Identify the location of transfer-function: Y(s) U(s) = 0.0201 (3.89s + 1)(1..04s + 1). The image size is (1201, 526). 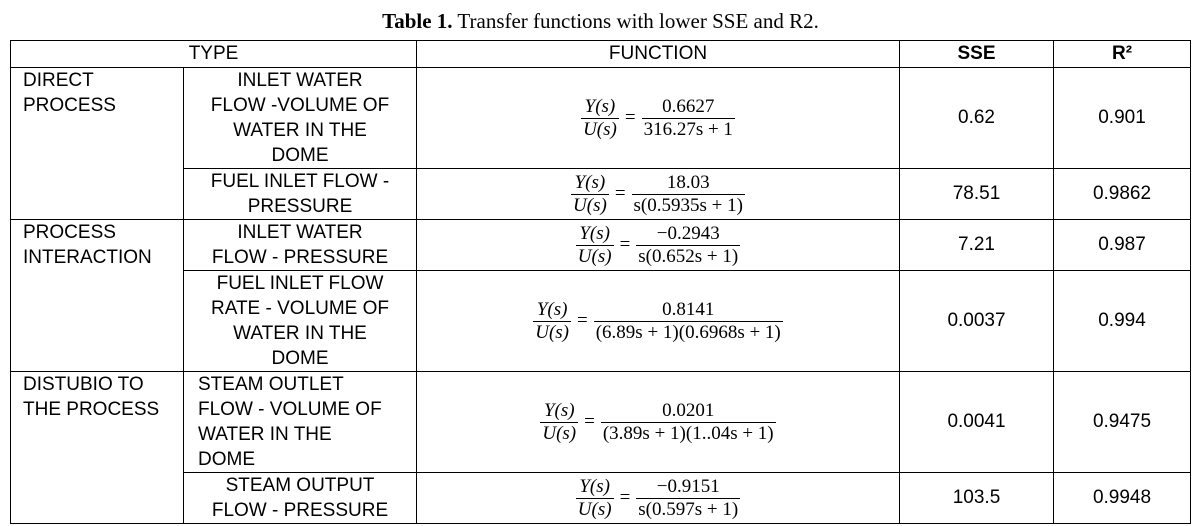
(658, 421).